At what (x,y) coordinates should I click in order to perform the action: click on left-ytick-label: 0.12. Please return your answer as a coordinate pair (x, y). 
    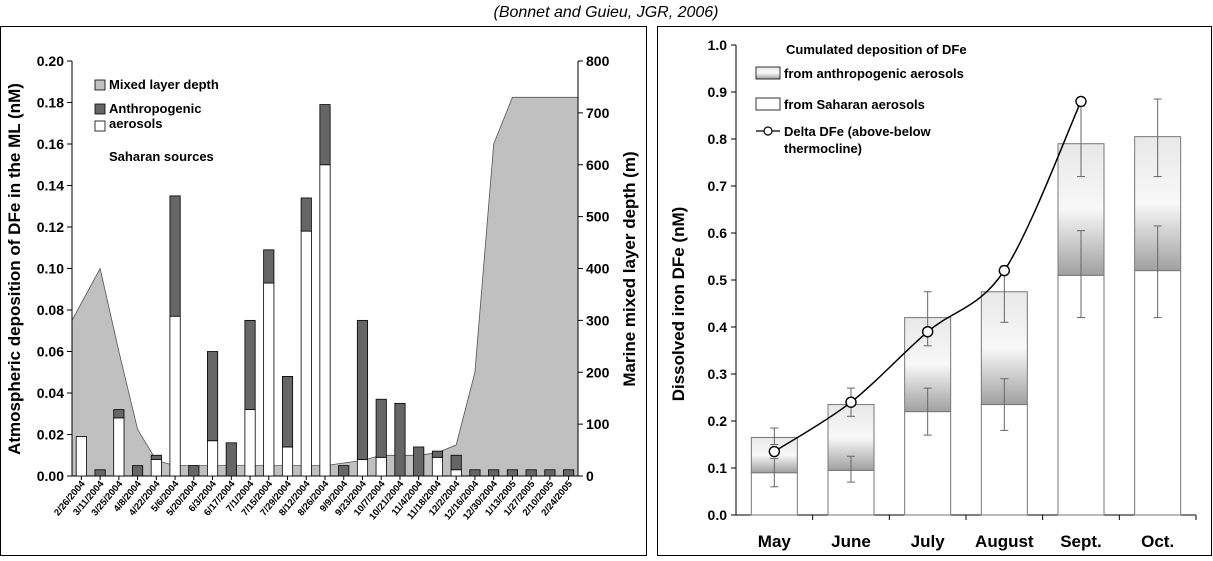
    Looking at the image, I should click on (50, 227).